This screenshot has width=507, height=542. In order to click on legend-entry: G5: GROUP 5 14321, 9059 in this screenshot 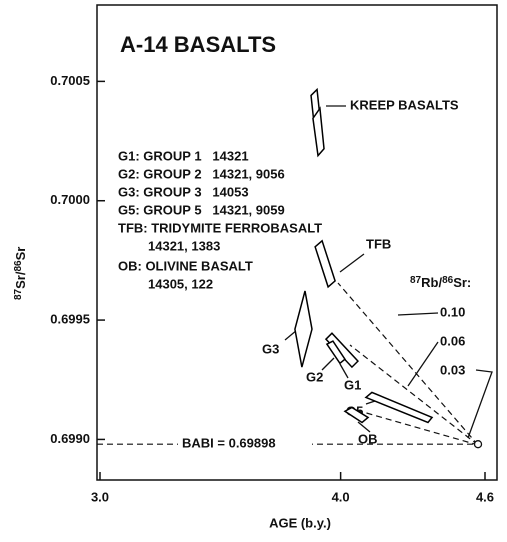, I will do `click(201, 209)`.